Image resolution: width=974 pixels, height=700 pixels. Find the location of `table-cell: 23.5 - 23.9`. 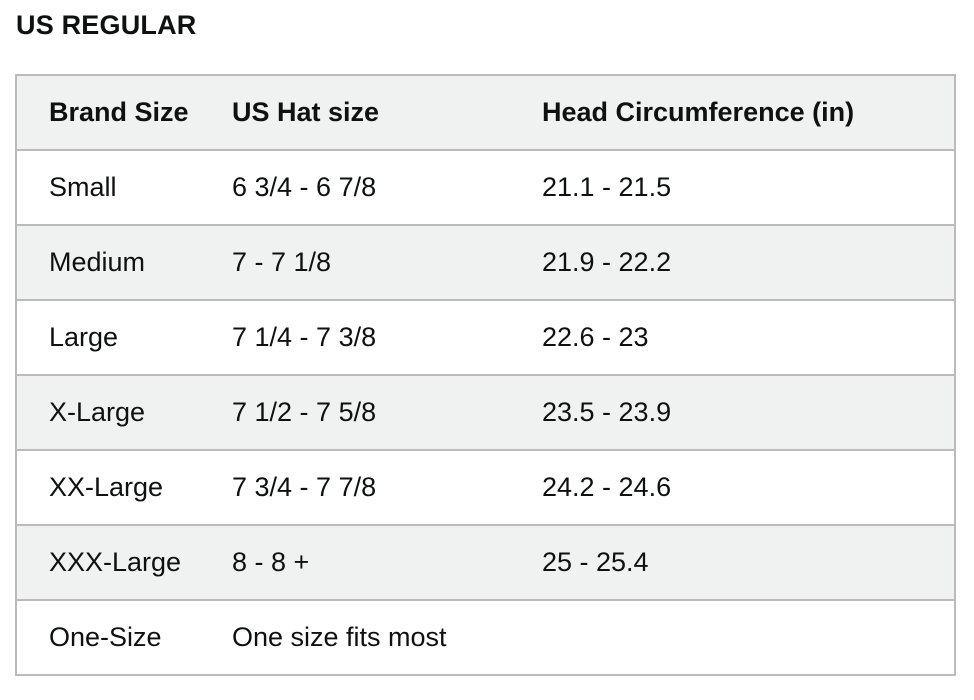

table-cell: 23.5 - 23.9 is located at coordinates (748, 412).